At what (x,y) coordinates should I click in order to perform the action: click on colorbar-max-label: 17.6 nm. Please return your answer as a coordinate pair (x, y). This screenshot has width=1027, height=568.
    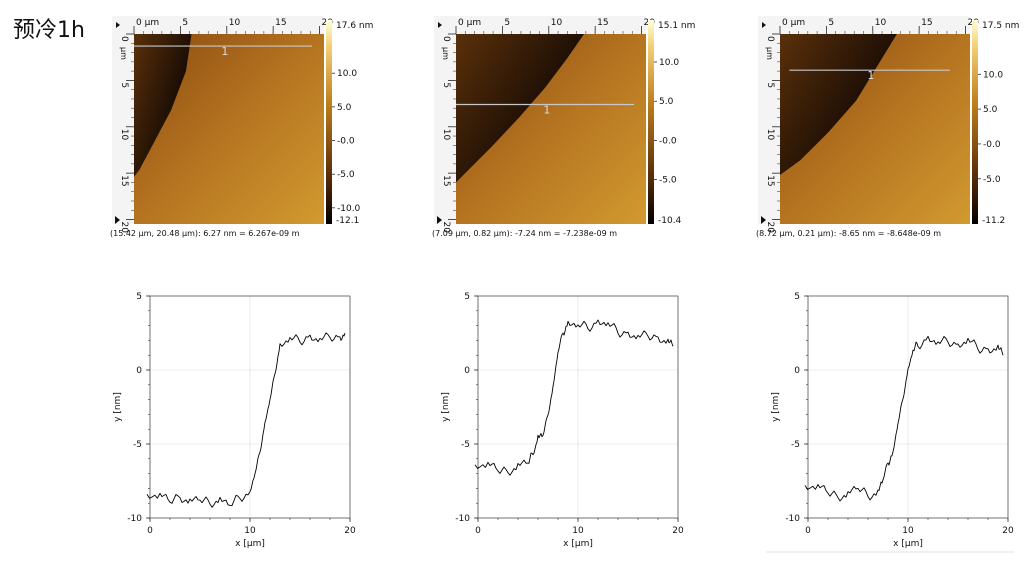
    Looking at the image, I should click on (354, 26).